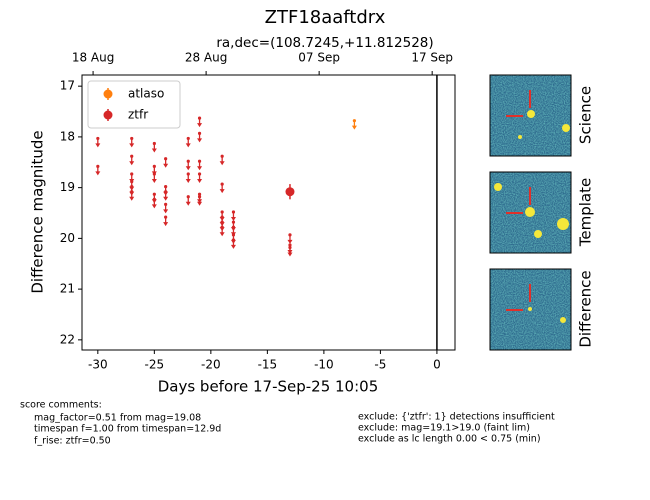 The height and width of the screenshot is (500, 650). I want to click on chart-subtitle: ra,dec=(108.7245,+11.812528), so click(324, 43).